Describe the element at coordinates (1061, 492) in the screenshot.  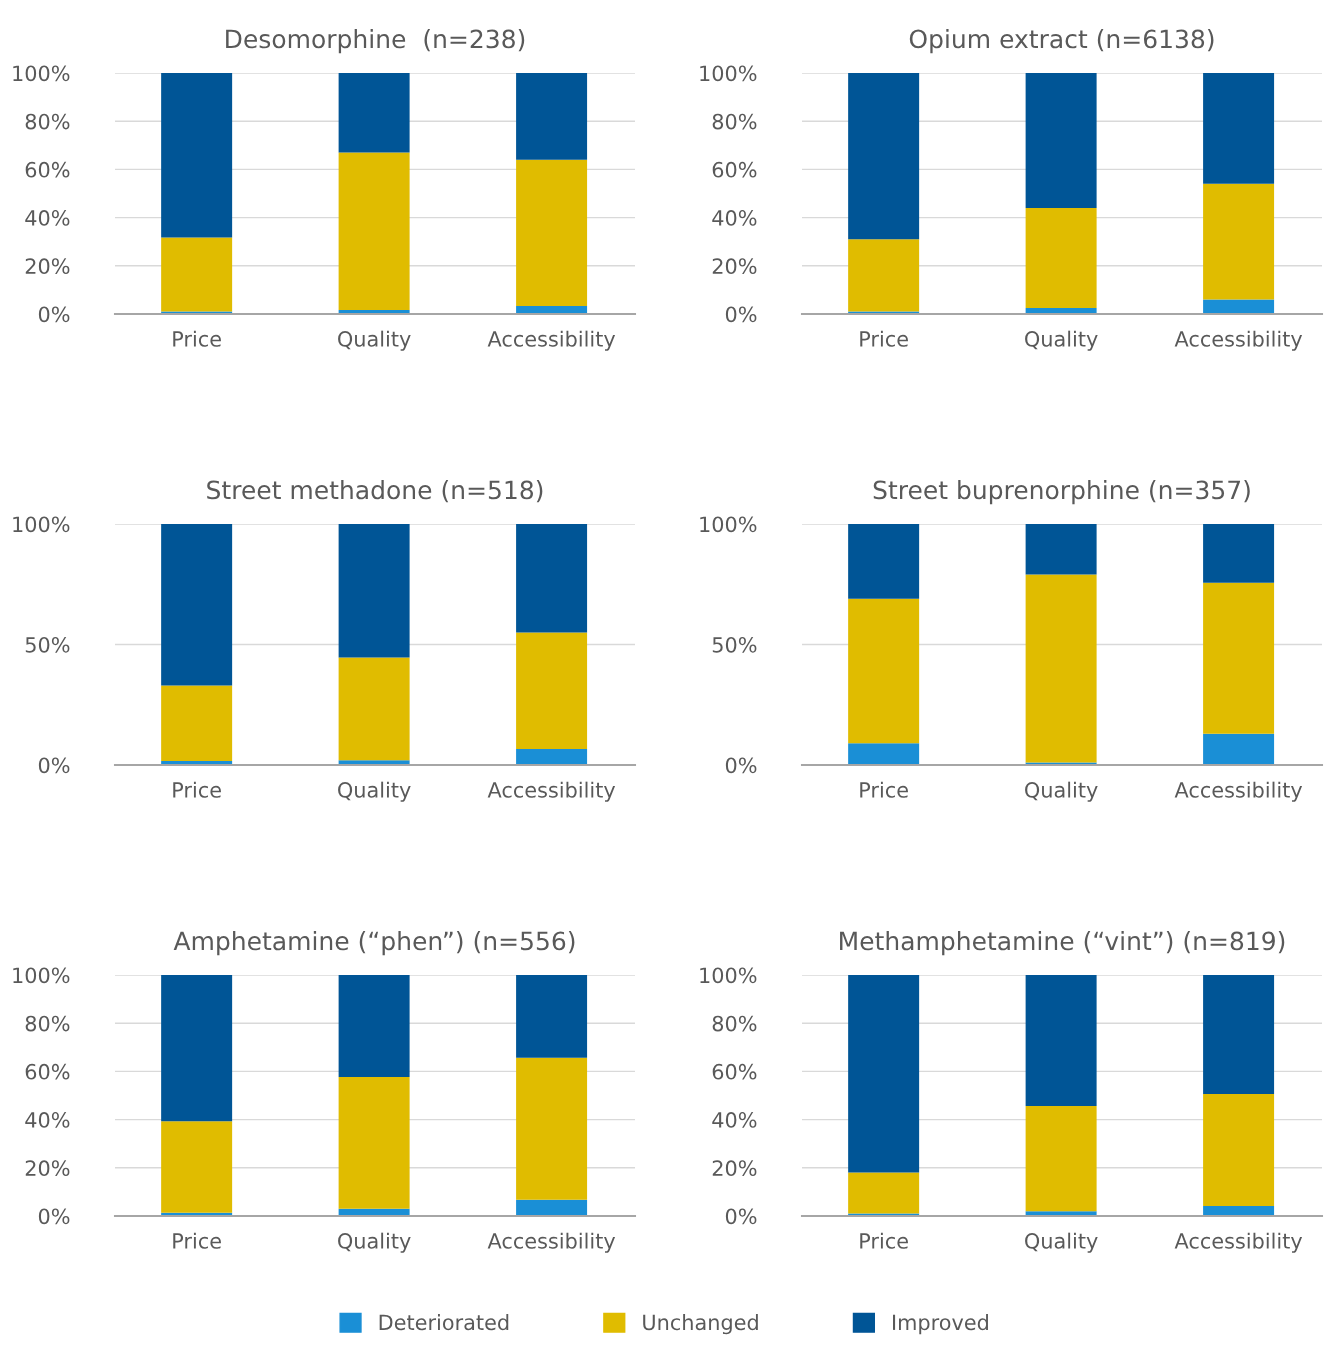
I see `chart-title: Street buprenorphine (n=357)` at that location.